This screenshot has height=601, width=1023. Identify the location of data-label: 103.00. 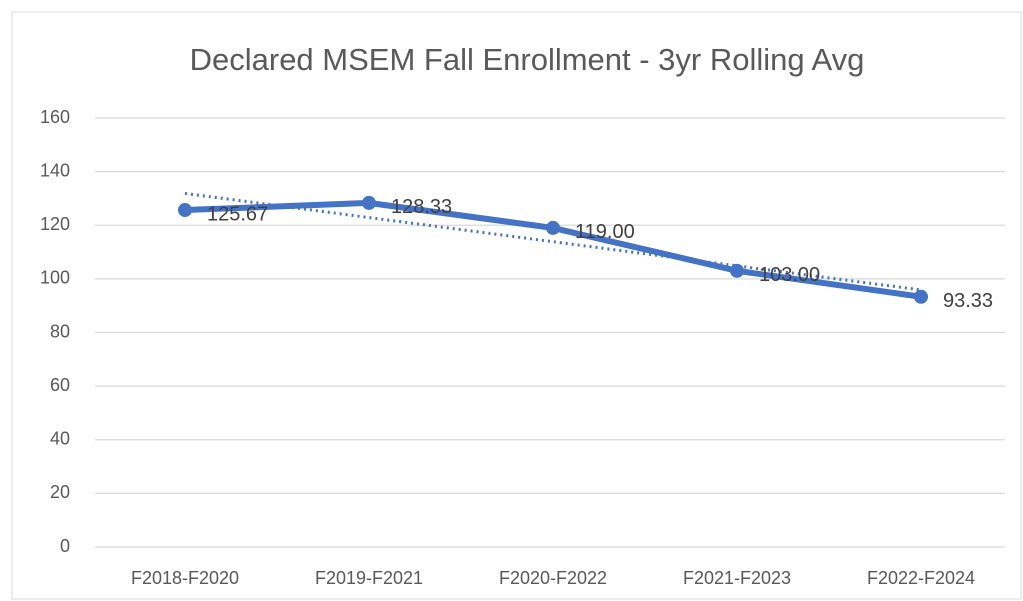
(789, 275).